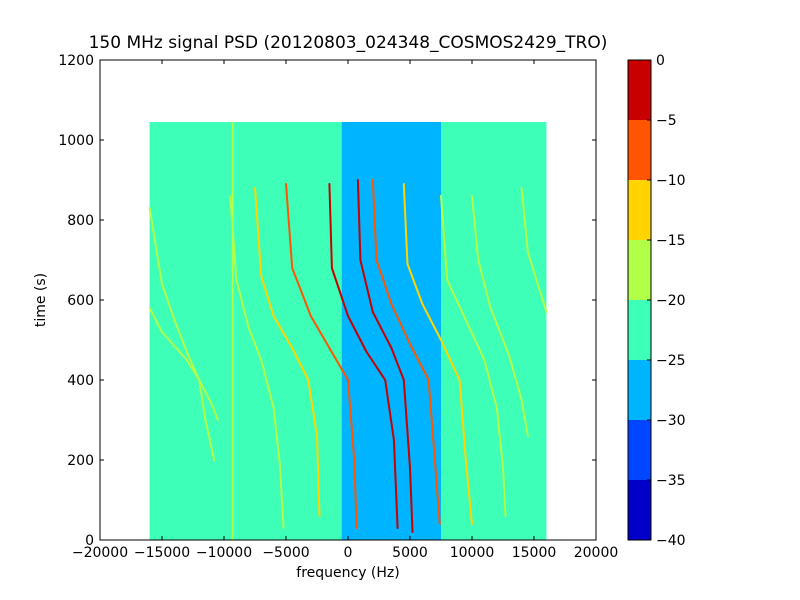 The height and width of the screenshot is (600, 800). I want to click on colorbar-tick-label: −25, so click(671, 361).